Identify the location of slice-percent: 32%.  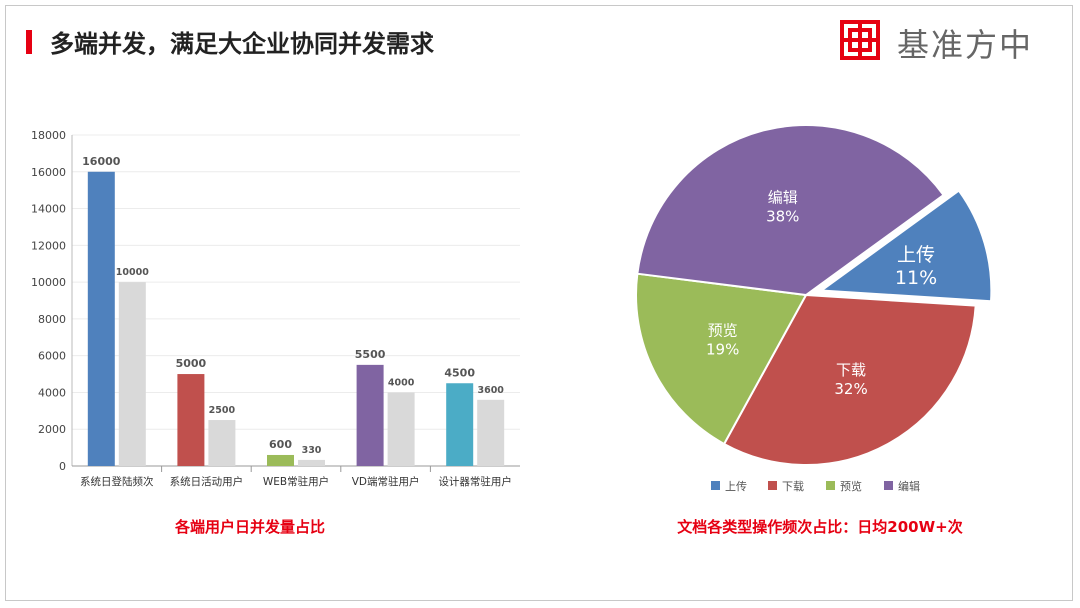
(850, 389).